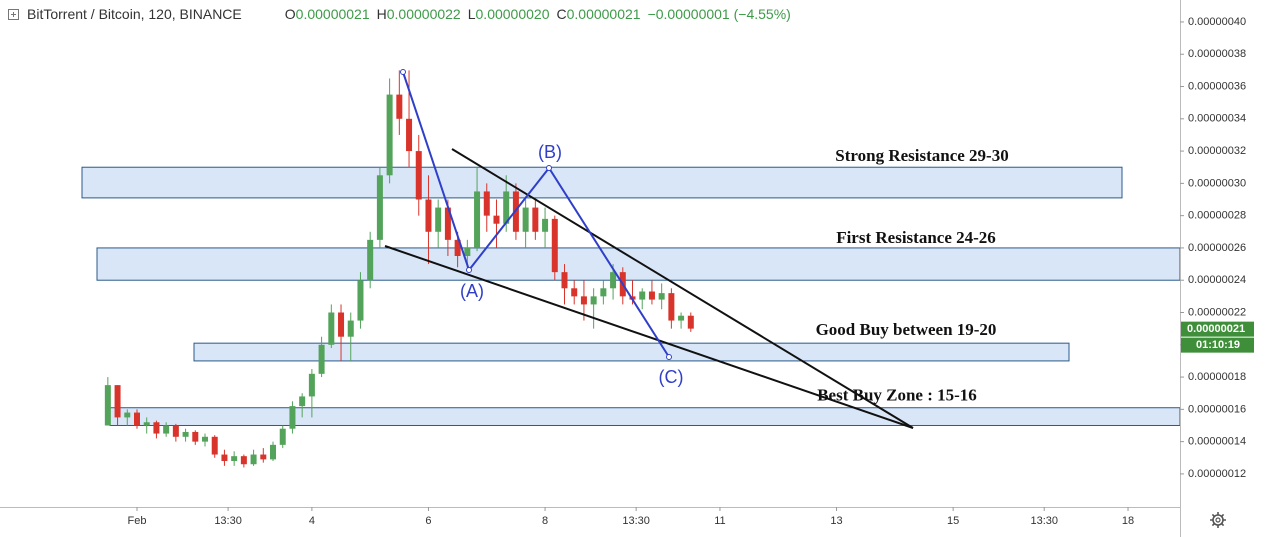 The width and height of the screenshot is (1266, 537). I want to click on zone-label: Strong Resistance 29-30, so click(921, 155).